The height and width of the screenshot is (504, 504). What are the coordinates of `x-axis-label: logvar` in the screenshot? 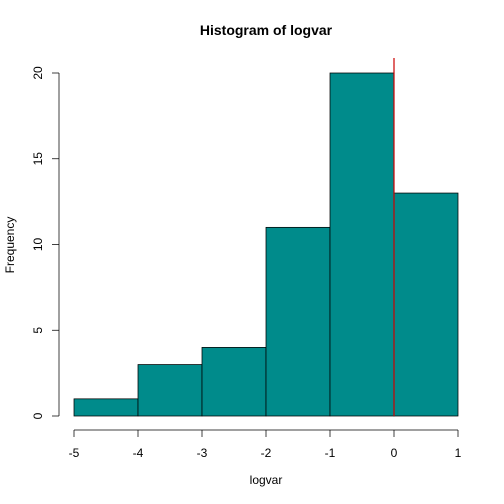 It's located at (266, 480).